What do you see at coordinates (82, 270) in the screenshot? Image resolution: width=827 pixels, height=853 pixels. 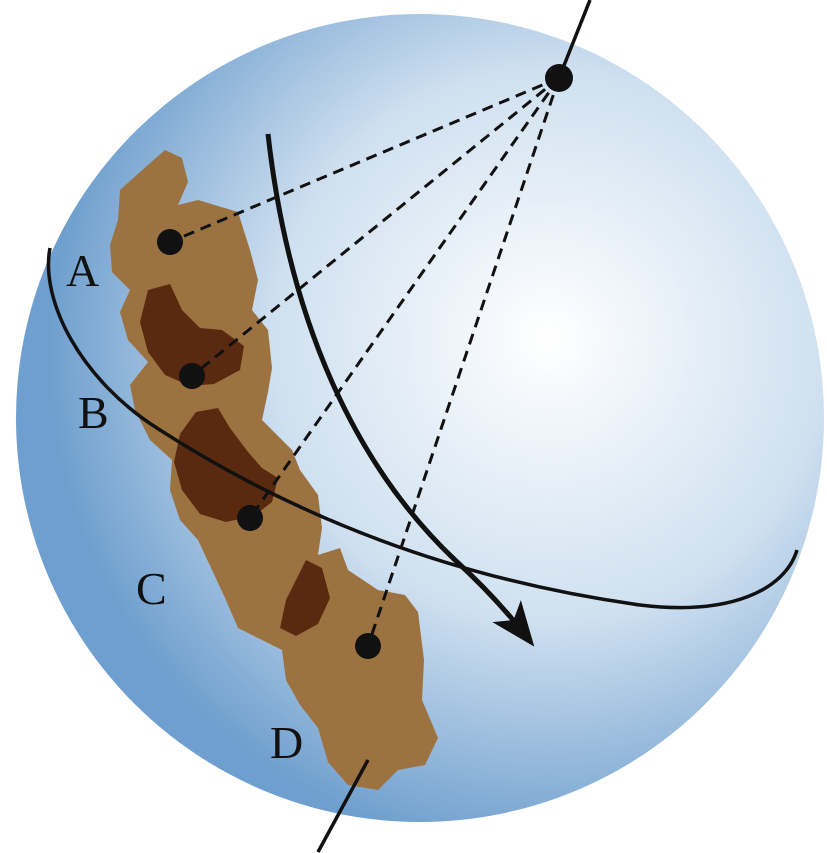 I see `label-a: A` at bounding box center [82, 270].